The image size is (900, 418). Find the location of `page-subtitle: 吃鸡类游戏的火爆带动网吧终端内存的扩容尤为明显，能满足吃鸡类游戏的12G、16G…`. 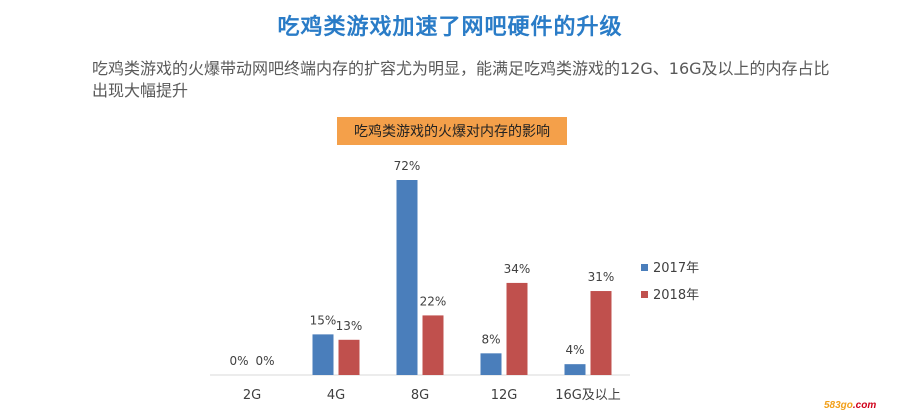

page-subtitle: 吃鸡类游戏的火爆带动网吧终端内存的扩容尤为明显，能满足吃鸡类游戏的12G、16G… is located at coordinates (461, 79).